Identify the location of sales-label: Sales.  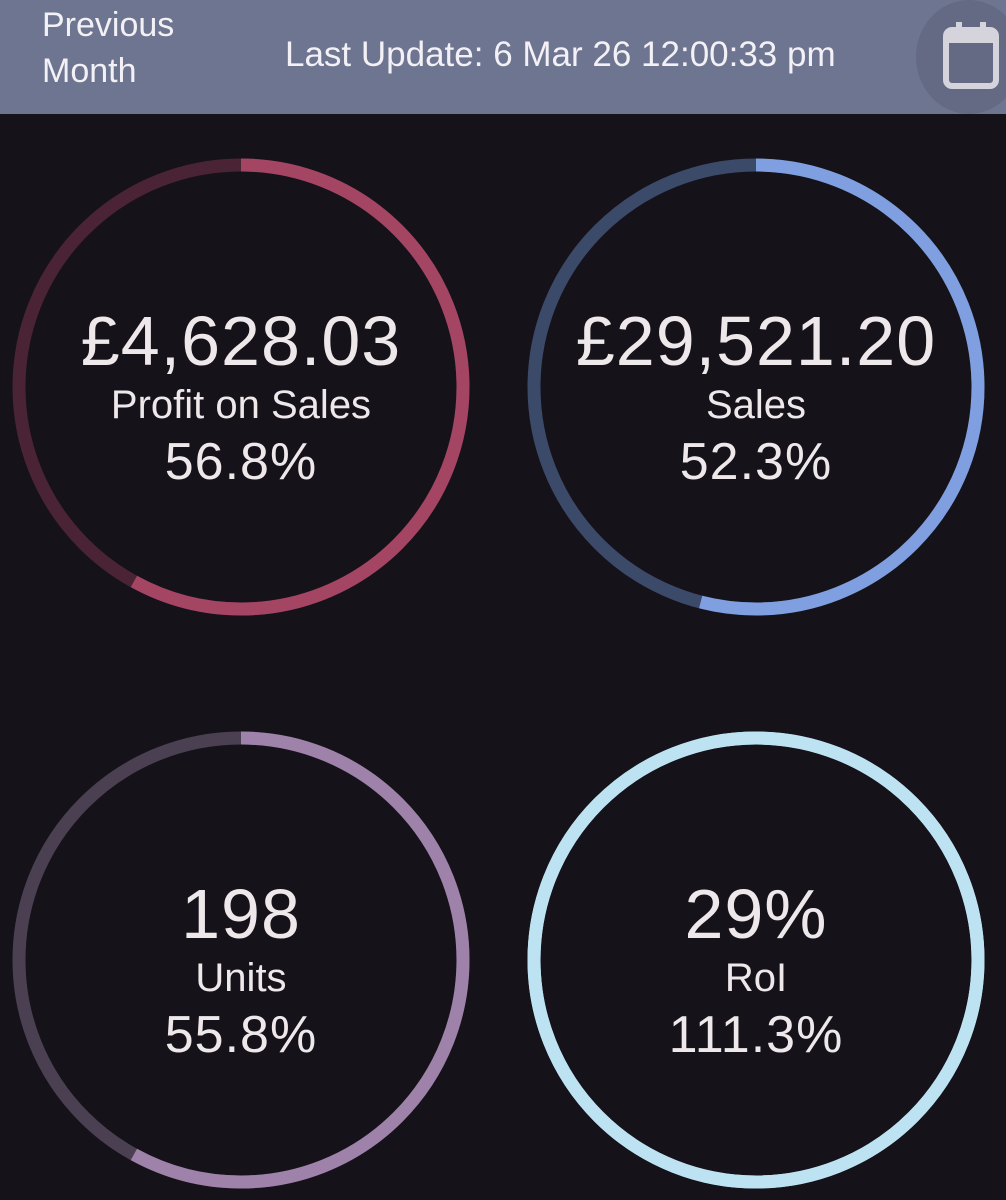
(756, 405).